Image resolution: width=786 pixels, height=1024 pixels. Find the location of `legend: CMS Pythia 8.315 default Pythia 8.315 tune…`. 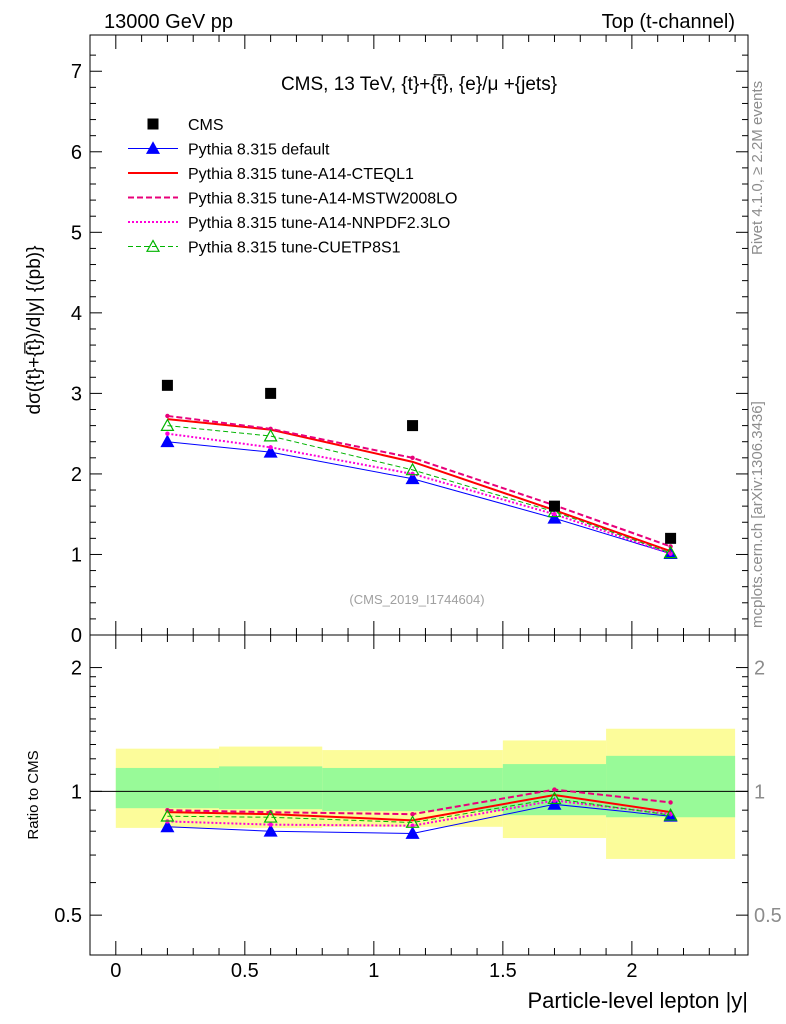

legend: CMS Pythia 8.315 default Pythia 8.315 tune… is located at coordinates (292, 187).